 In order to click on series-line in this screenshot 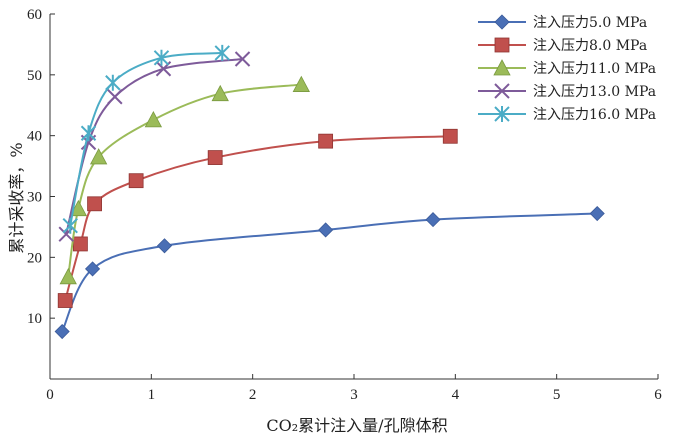, I will do `click(184, 180)`.